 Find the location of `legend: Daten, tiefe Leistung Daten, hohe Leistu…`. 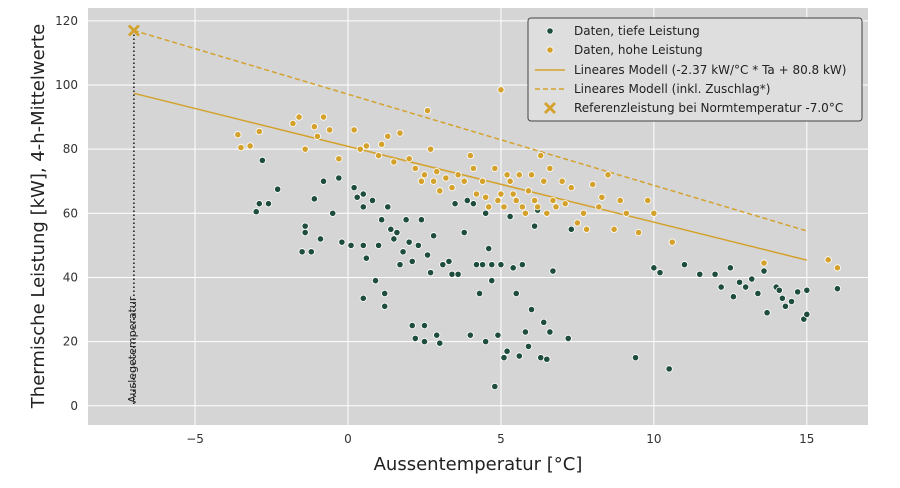

legend: Daten, tiefe Leistung Daten, hohe Leistu… is located at coordinates (695, 69).